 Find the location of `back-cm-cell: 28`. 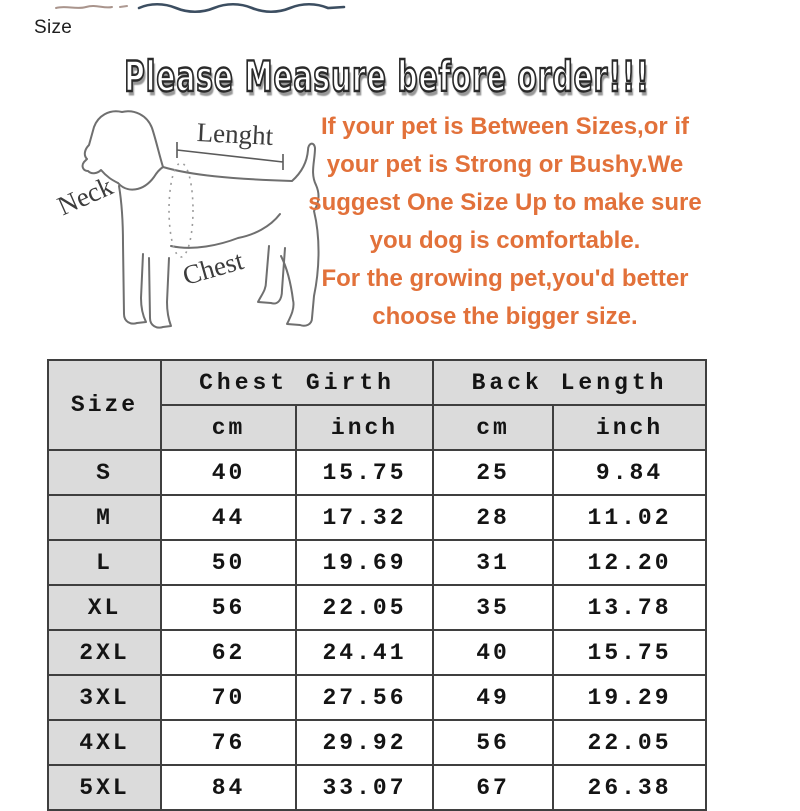

back-cm-cell: 28 is located at coordinates (493, 517).